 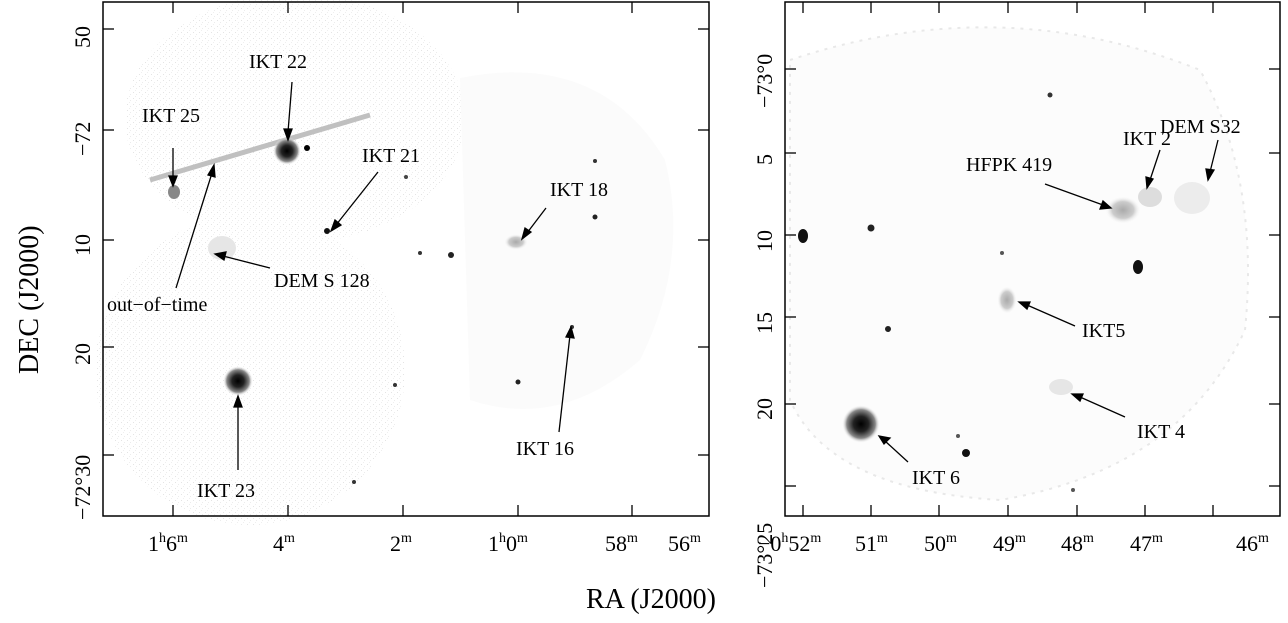 I want to click on right-dec-tick: −73°25, so click(x=764, y=555).